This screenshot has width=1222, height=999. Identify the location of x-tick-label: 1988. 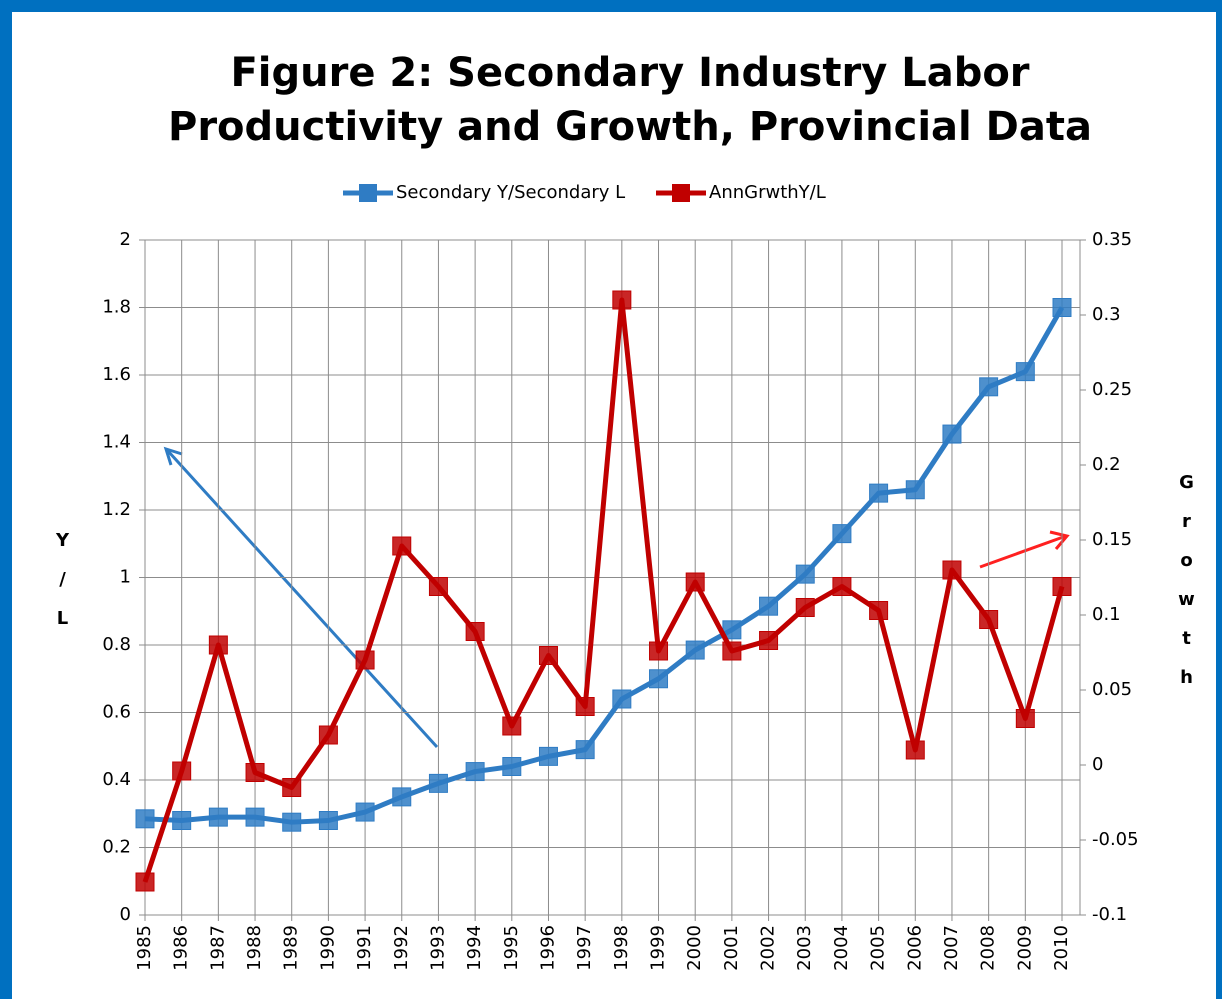
(254, 948).